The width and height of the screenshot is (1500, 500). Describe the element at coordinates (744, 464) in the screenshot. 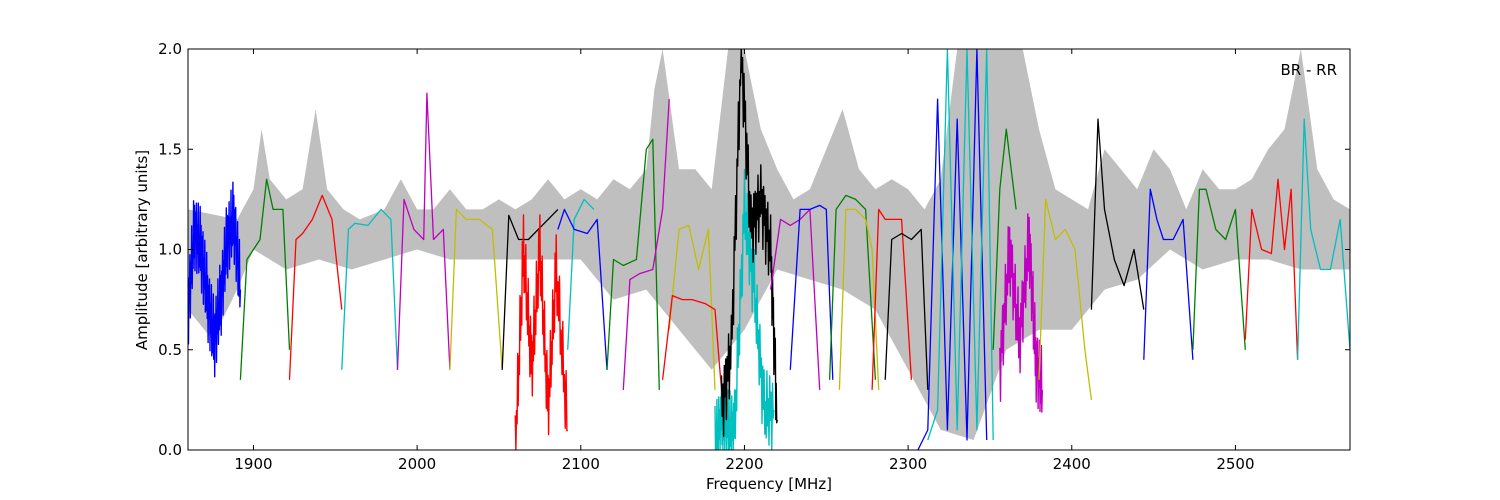

I see `x-tick-label: 2200` at that location.